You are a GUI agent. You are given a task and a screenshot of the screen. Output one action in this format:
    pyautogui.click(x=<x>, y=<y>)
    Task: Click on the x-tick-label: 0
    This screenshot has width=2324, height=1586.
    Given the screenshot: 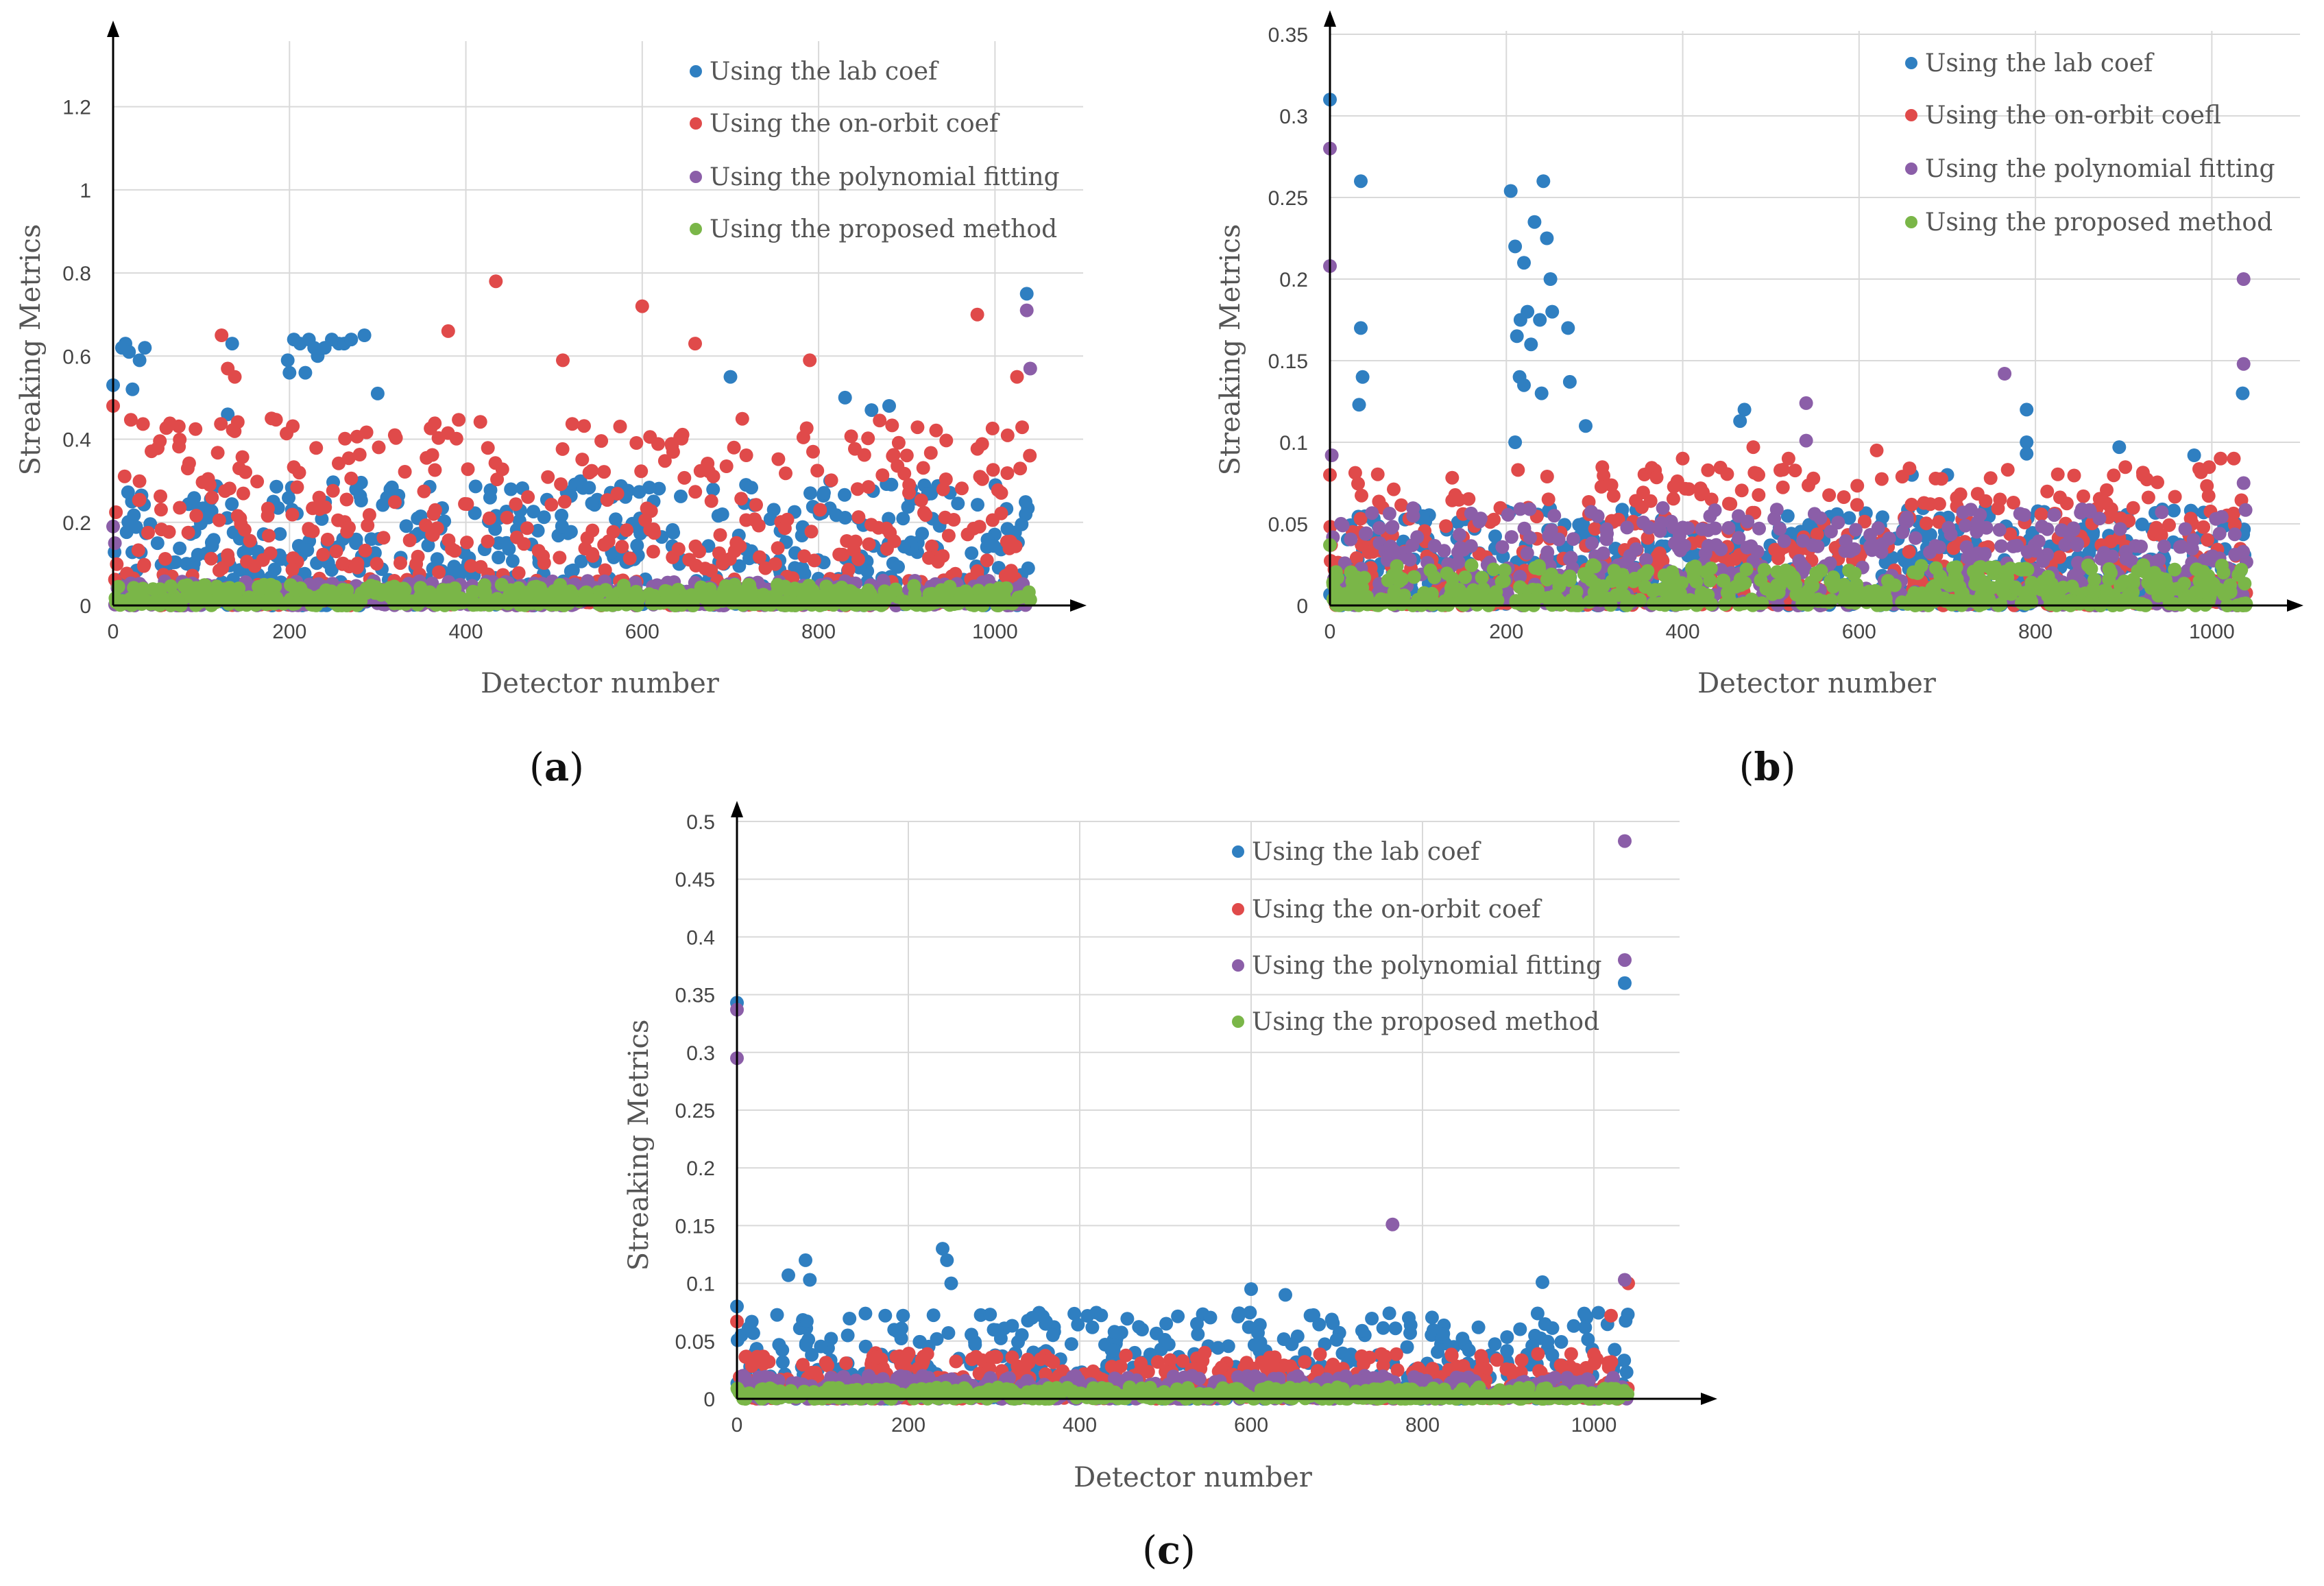 What is the action you would take?
    pyautogui.click(x=113, y=632)
    